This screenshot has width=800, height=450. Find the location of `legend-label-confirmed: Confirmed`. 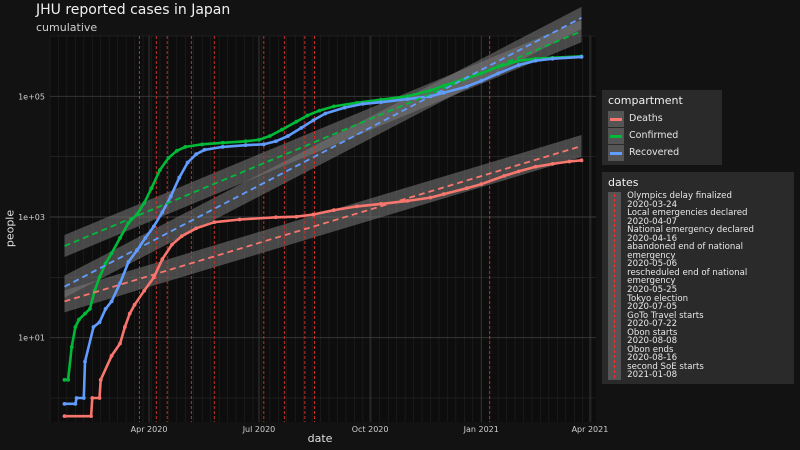

legend-label-confirmed: Confirmed is located at coordinates (654, 135).